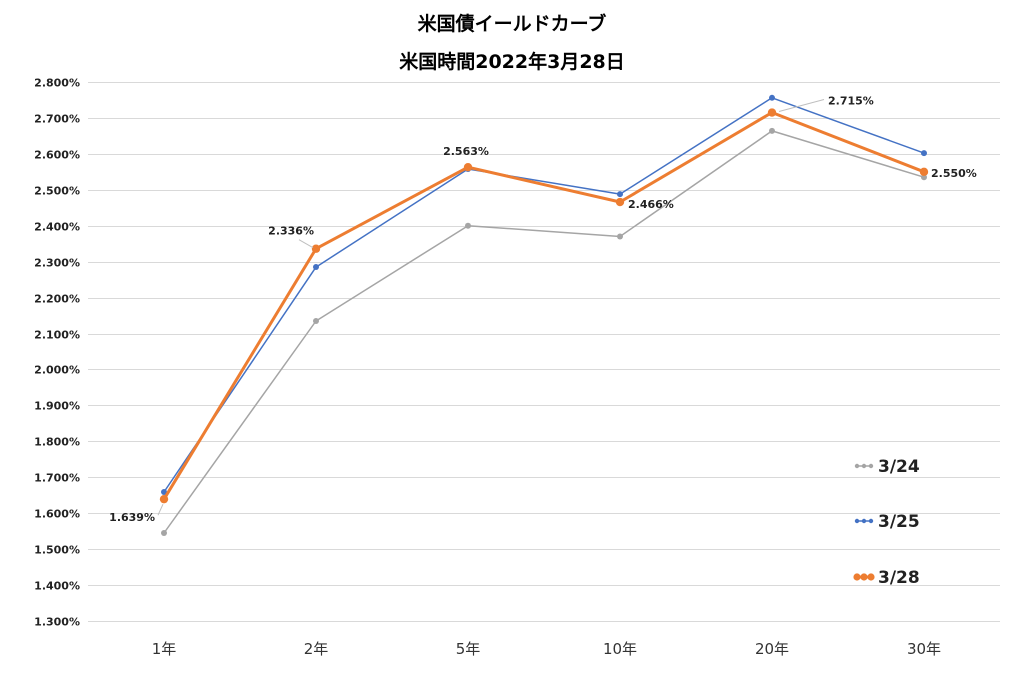 The height and width of the screenshot is (687, 1024). Describe the element at coordinates (57, 263) in the screenshot. I see `y-tick-label: 2.300%` at that location.